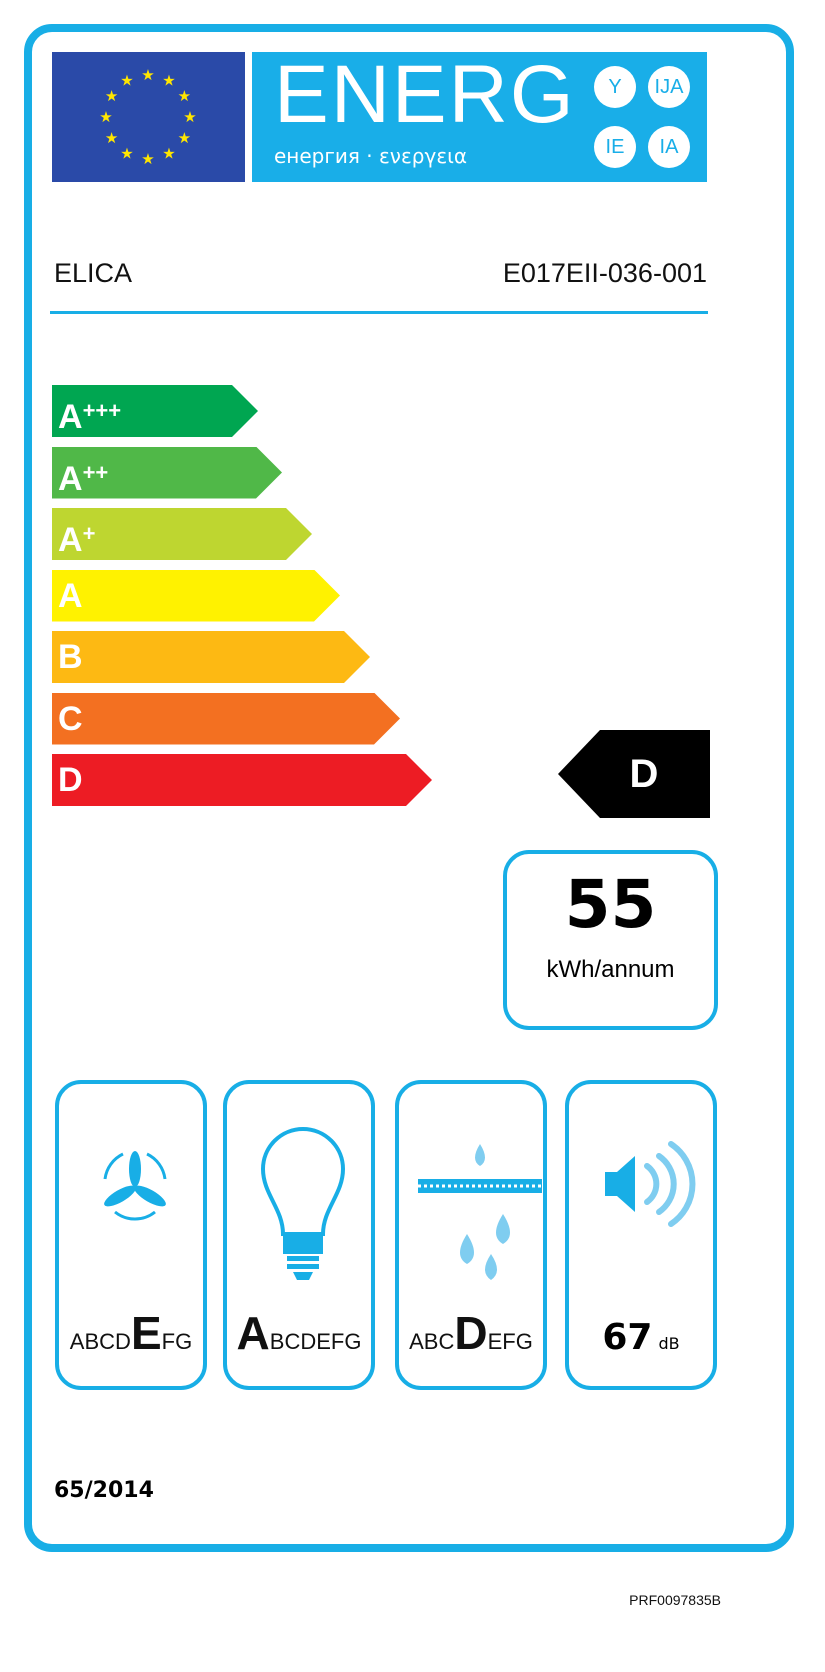  I want to click on divider, so click(379, 312).